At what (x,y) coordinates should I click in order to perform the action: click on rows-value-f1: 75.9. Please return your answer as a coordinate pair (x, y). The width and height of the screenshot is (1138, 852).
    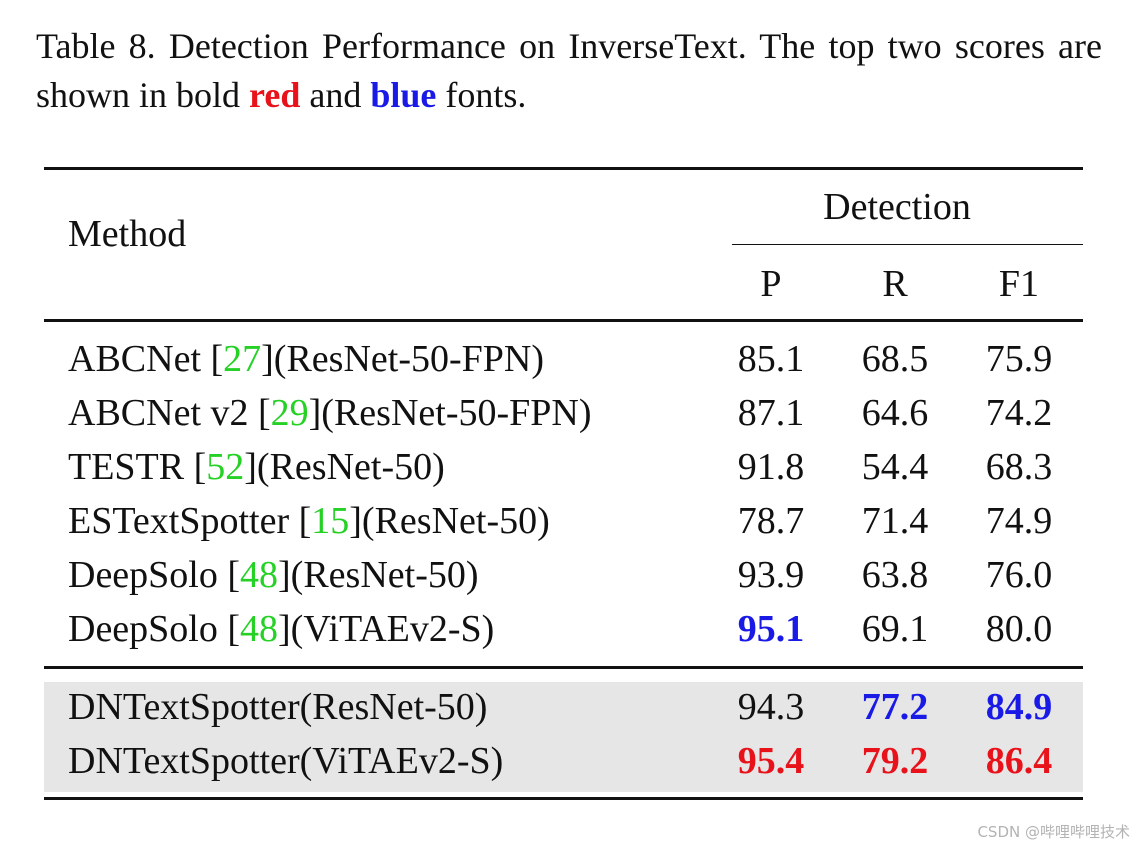
    Looking at the image, I should click on (1019, 359).